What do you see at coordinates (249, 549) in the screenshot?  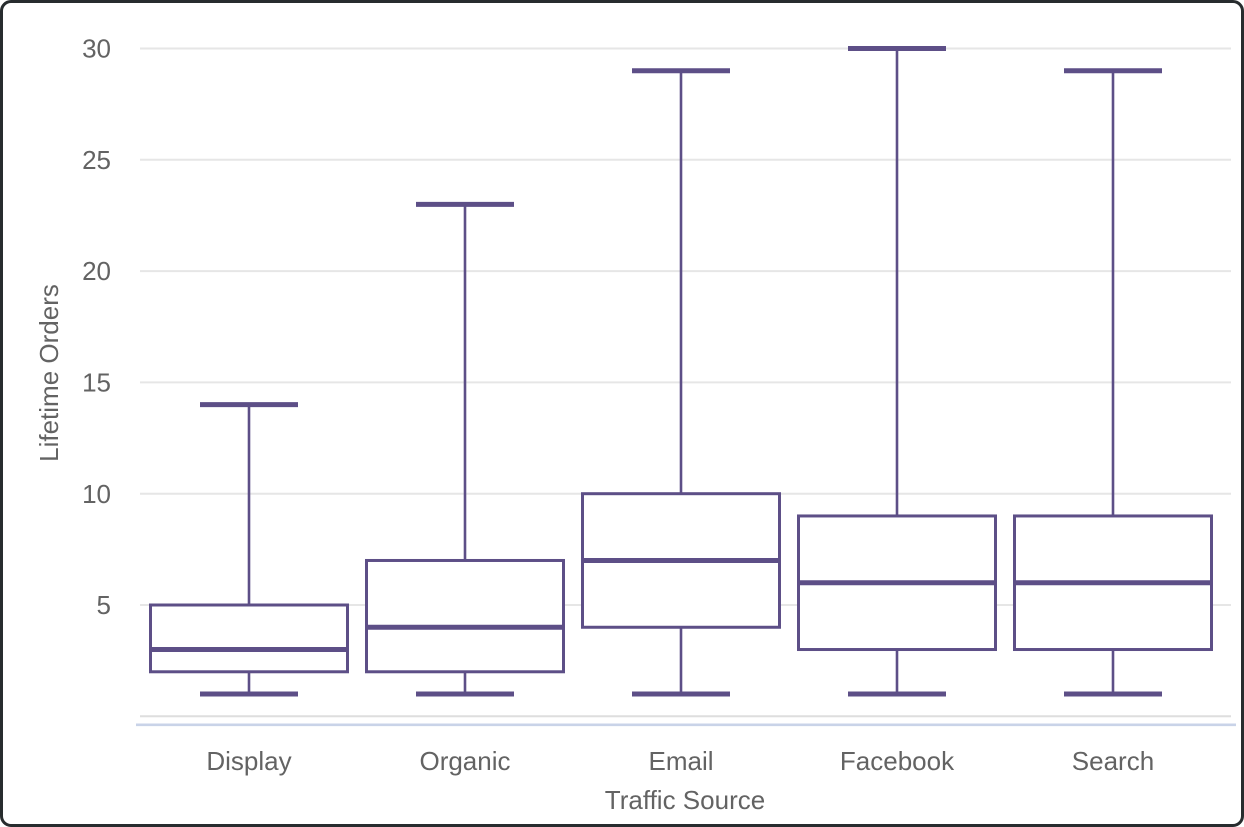 I see `boxplot-display` at bounding box center [249, 549].